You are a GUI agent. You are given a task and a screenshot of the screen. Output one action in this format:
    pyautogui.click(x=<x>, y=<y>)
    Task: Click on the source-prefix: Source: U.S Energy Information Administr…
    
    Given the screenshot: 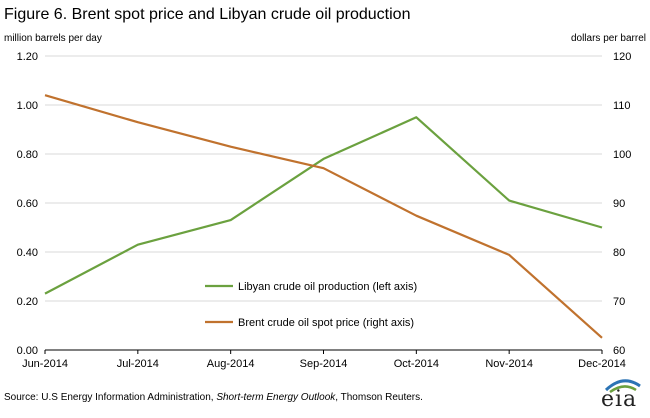 What is the action you would take?
    pyautogui.click(x=110, y=397)
    